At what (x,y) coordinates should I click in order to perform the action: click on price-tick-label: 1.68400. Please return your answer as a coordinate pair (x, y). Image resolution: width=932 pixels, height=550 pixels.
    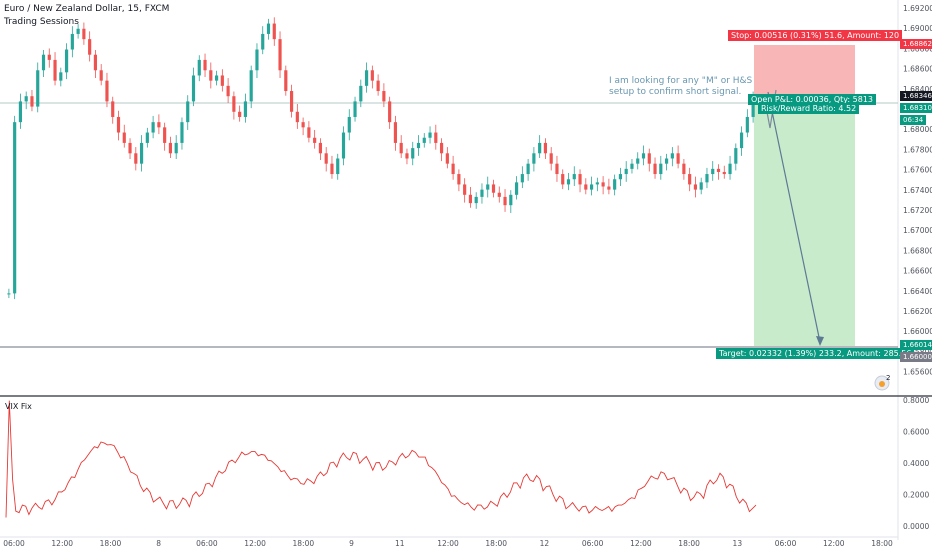
    Looking at the image, I should click on (917, 89).